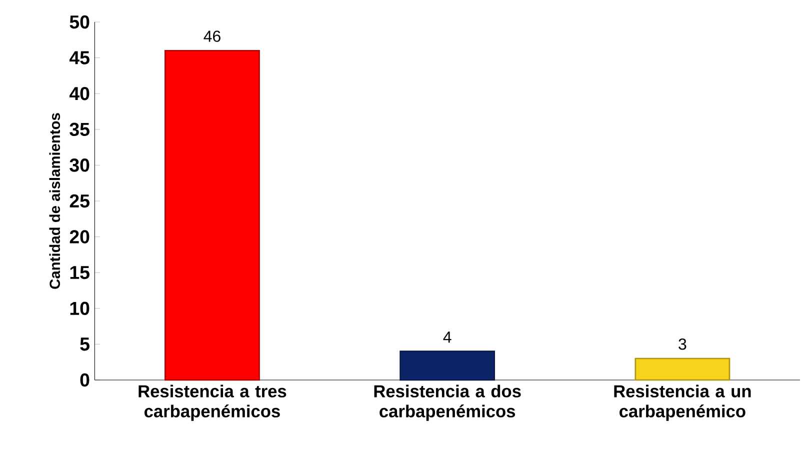 The width and height of the screenshot is (803, 456). Describe the element at coordinates (79, 57) in the screenshot. I see `y-tick-label: 45` at that location.